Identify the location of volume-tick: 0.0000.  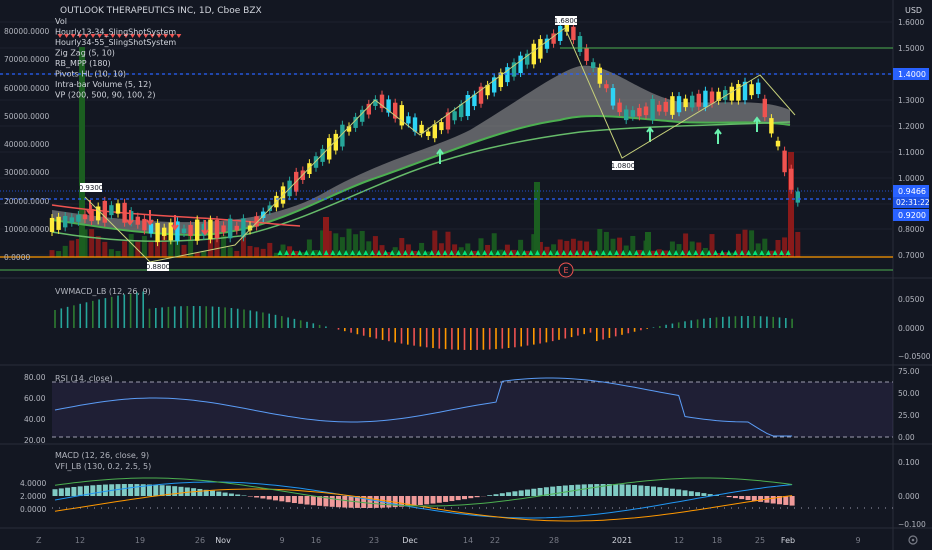
(17, 257).